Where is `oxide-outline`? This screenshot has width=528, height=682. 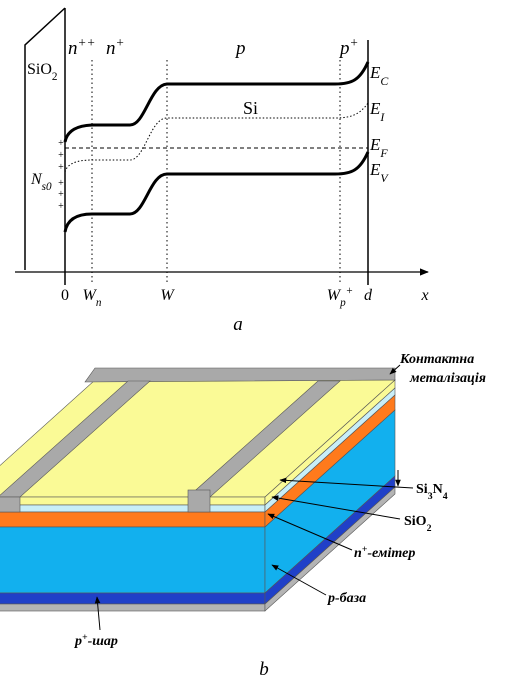 oxide-outline is located at coordinates (45, 138).